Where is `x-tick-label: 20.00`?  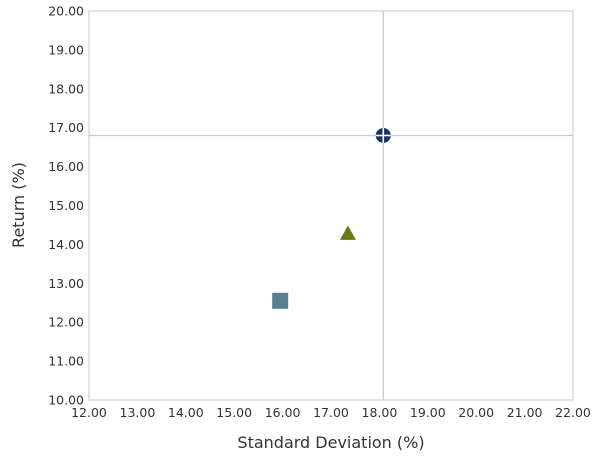
x-tick-label: 20.00 is located at coordinates (476, 412).